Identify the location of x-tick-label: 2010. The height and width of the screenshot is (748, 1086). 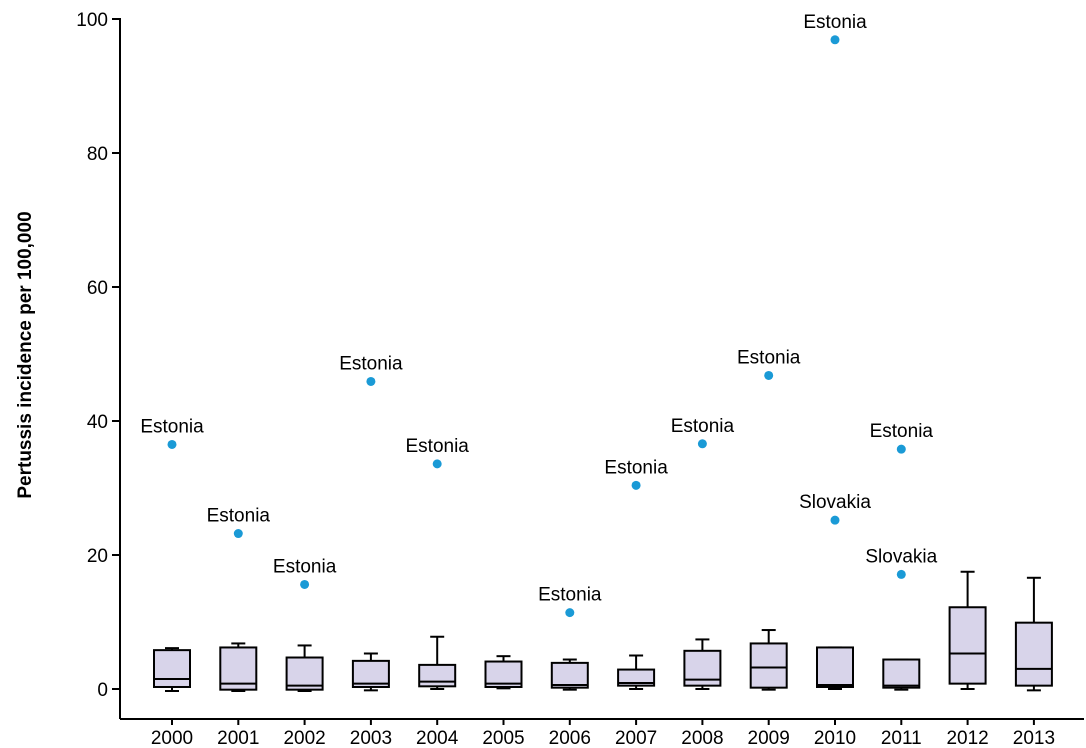
(835, 738).